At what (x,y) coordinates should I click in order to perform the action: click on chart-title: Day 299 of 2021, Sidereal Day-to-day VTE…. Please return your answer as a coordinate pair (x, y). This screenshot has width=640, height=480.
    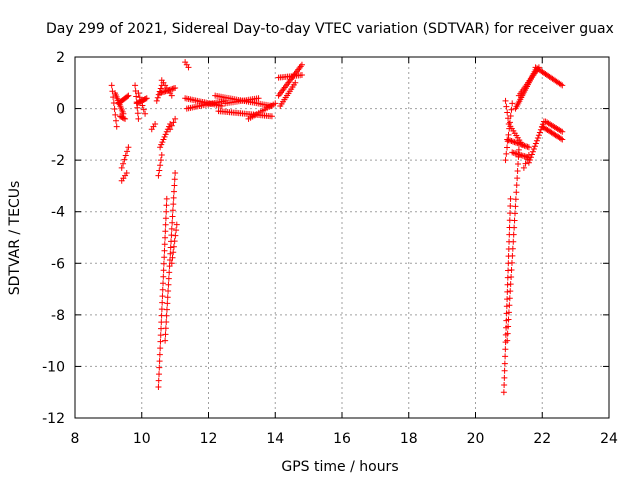
    Looking at the image, I should click on (330, 29).